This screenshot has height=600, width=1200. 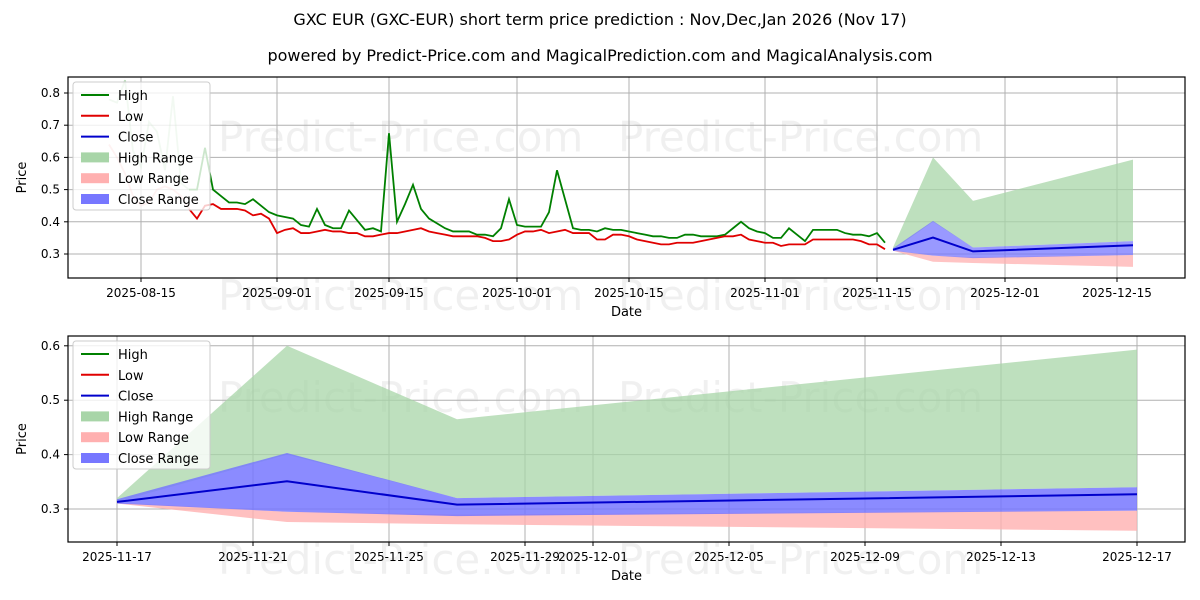 What do you see at coordinates (141, 293) in the screenshot?
I see `x-tick-label: 2025-08-15` at bounding box center [141, 293].